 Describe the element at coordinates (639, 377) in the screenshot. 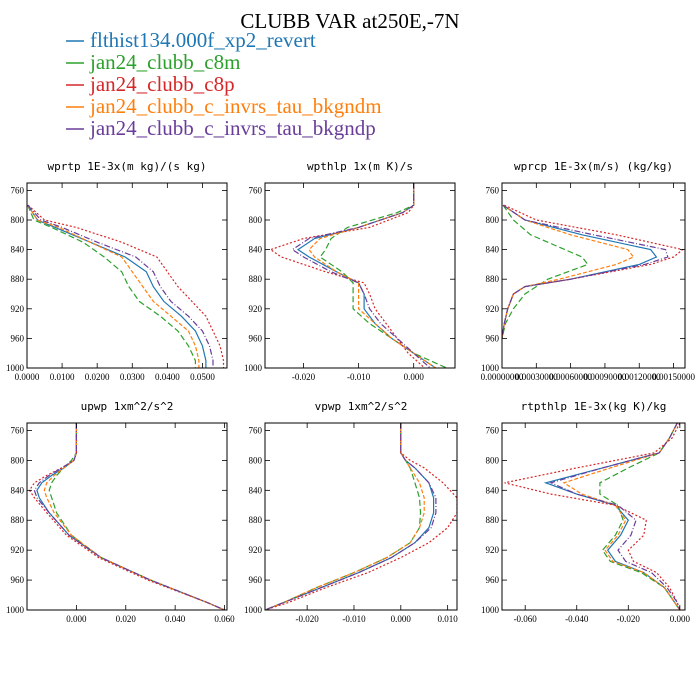

I see `x-tick-label: 0.00120000` at that location.